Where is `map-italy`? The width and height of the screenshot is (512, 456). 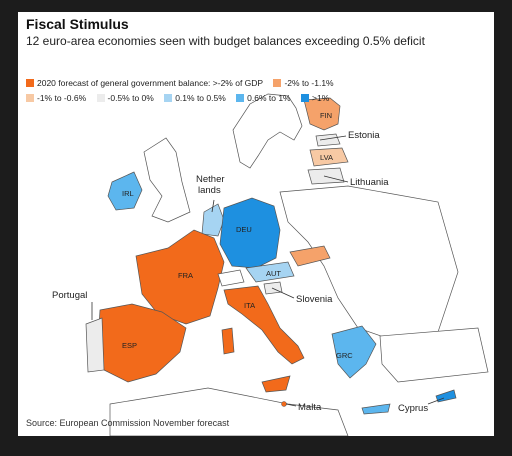
map-italy is located at coordinates (264, 325).